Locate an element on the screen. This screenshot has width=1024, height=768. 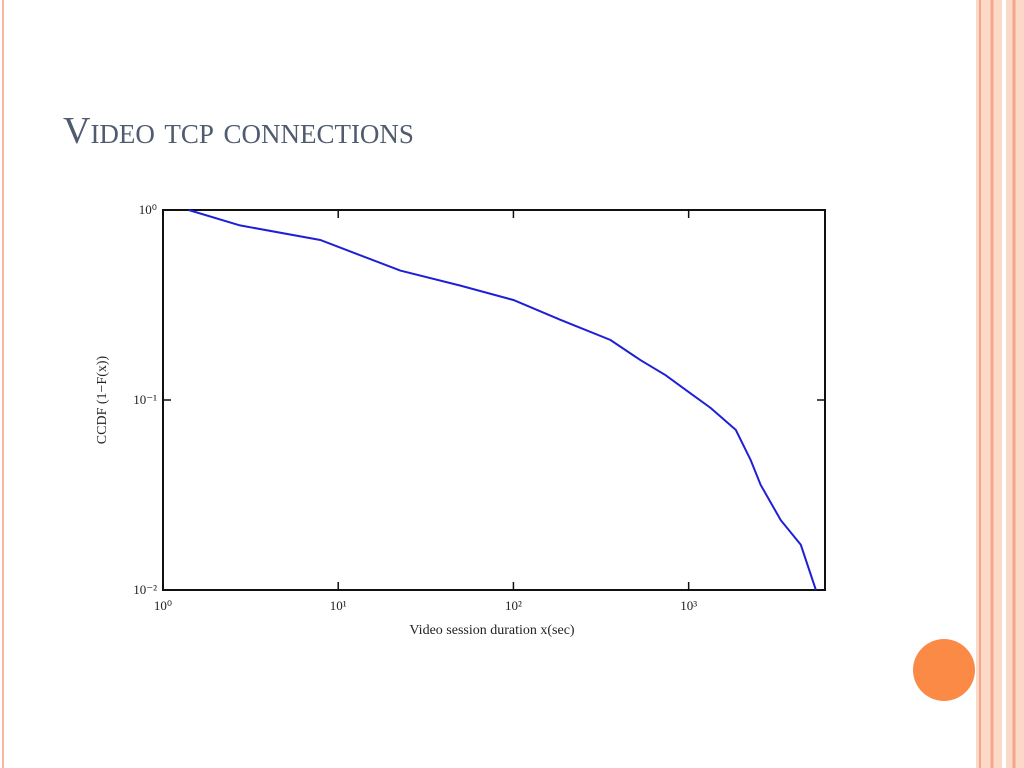
right-band is located at coordinates (1000, 384).